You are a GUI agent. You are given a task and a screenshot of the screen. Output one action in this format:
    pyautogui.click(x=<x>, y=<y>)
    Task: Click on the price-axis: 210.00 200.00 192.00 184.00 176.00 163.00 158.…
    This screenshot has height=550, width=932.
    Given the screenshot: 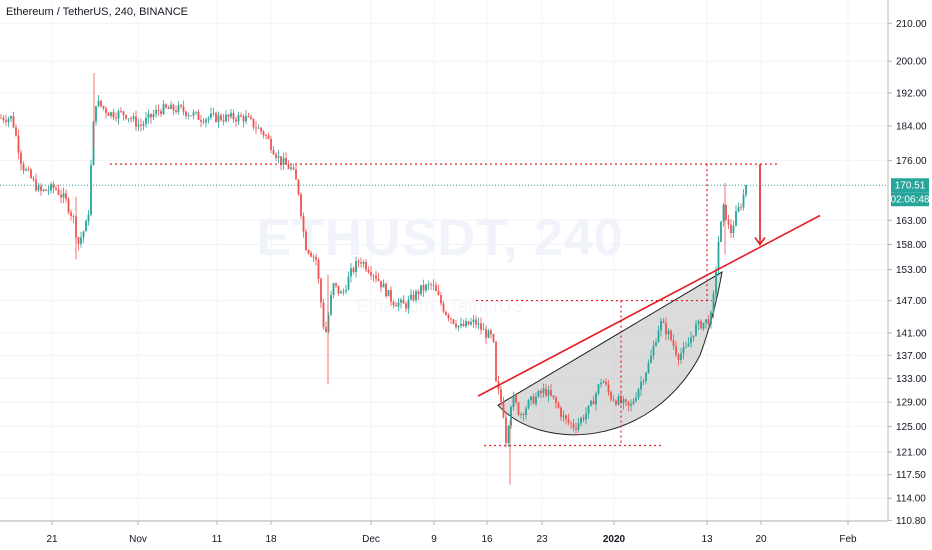 What is the action you would take?
    pyautogui.click(x=907, y=273)
    